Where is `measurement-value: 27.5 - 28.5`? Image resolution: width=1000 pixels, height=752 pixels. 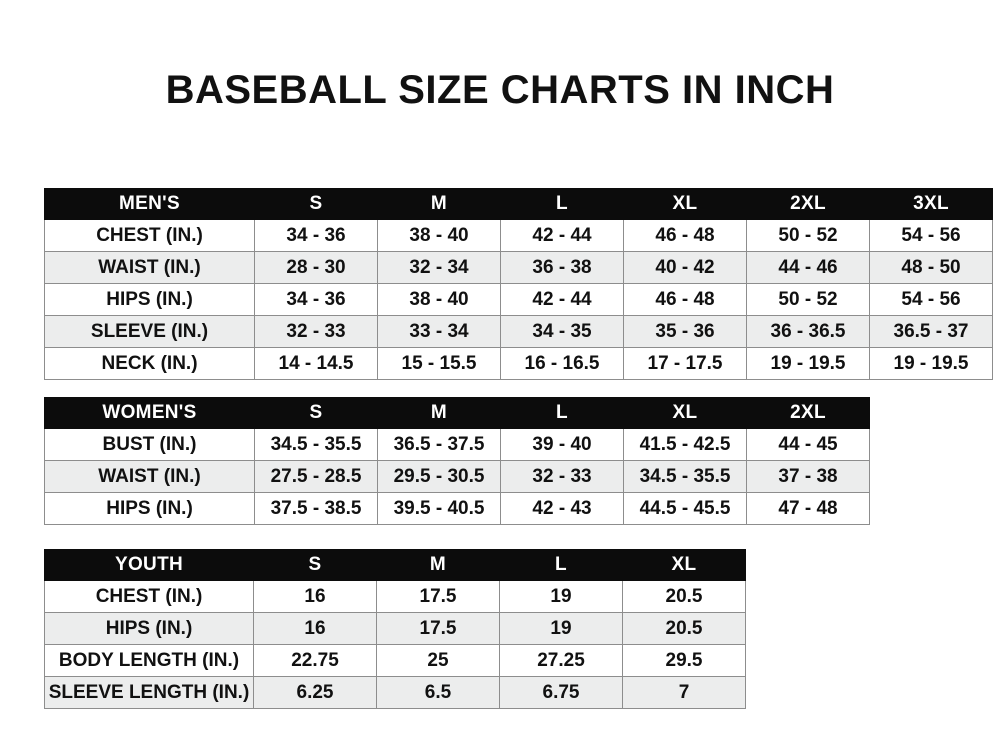
measurement-value: 27.5 - 28.5 is located at coordinates (316, 476).